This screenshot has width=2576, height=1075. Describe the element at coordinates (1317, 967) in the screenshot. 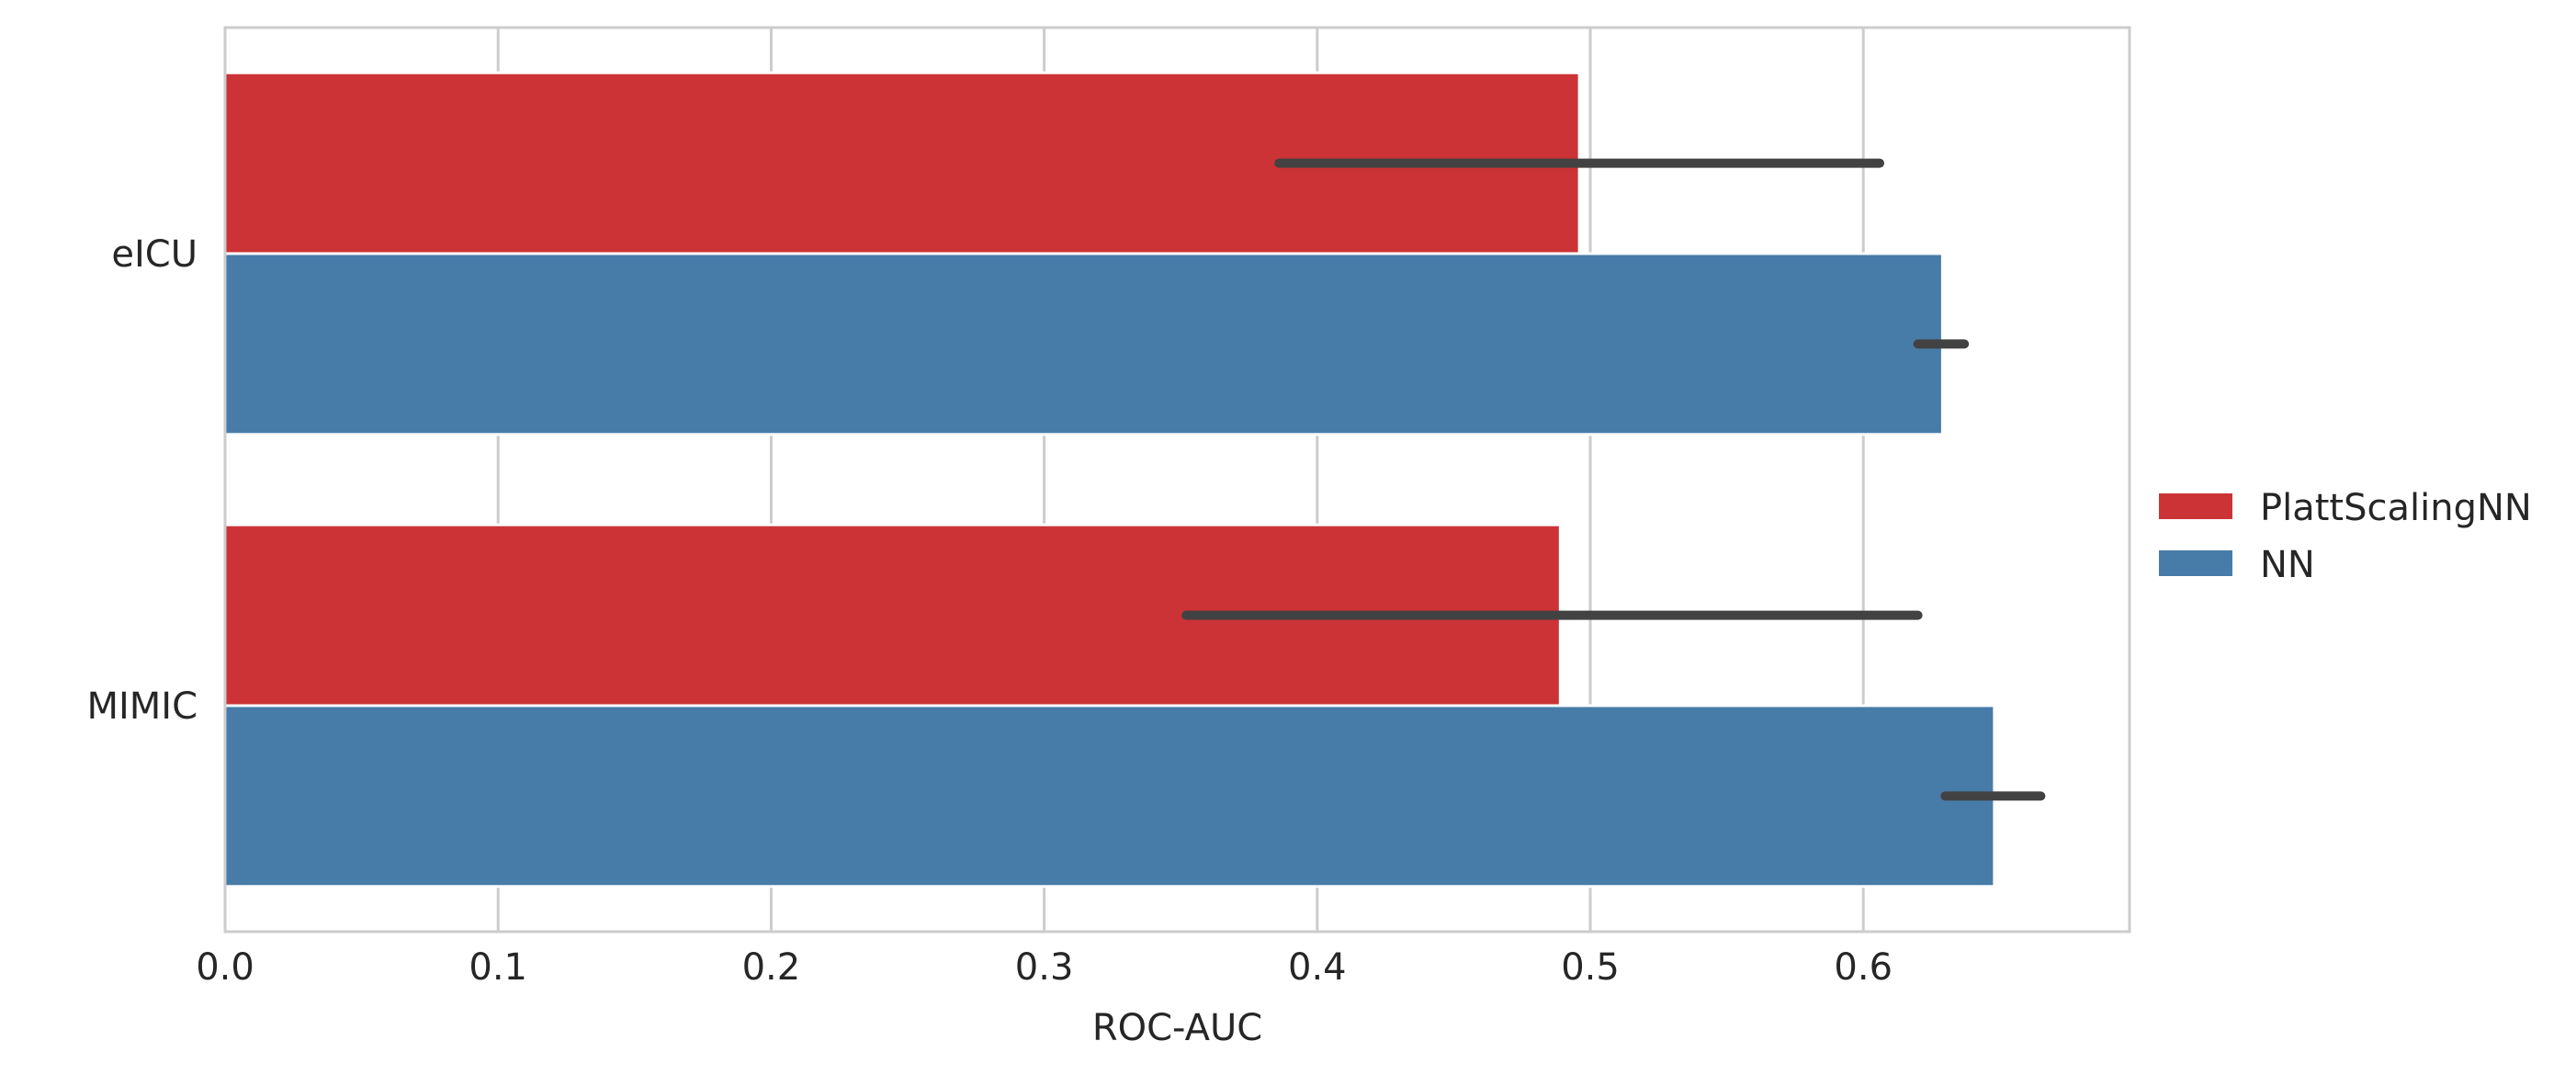

I see `x-tick-label: 0.4` at that location.